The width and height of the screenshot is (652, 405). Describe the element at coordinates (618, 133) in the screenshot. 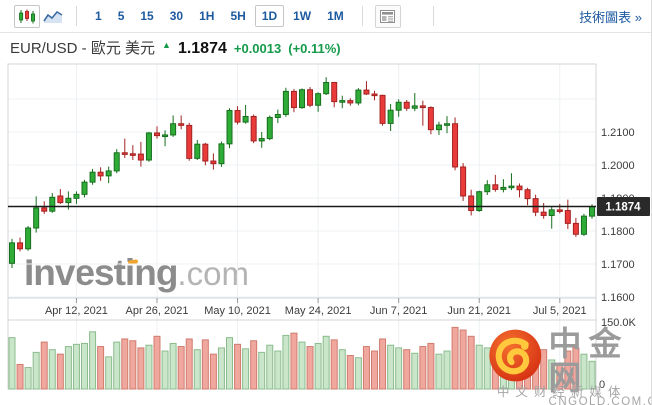

I see `svg-text: 1.2100` at that location.